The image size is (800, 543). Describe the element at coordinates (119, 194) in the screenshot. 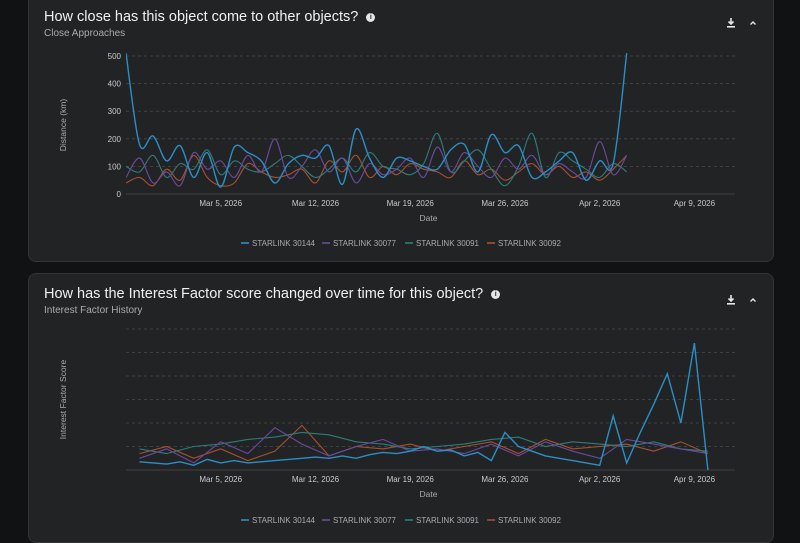

I see `y-tick-label: 0` at that location.